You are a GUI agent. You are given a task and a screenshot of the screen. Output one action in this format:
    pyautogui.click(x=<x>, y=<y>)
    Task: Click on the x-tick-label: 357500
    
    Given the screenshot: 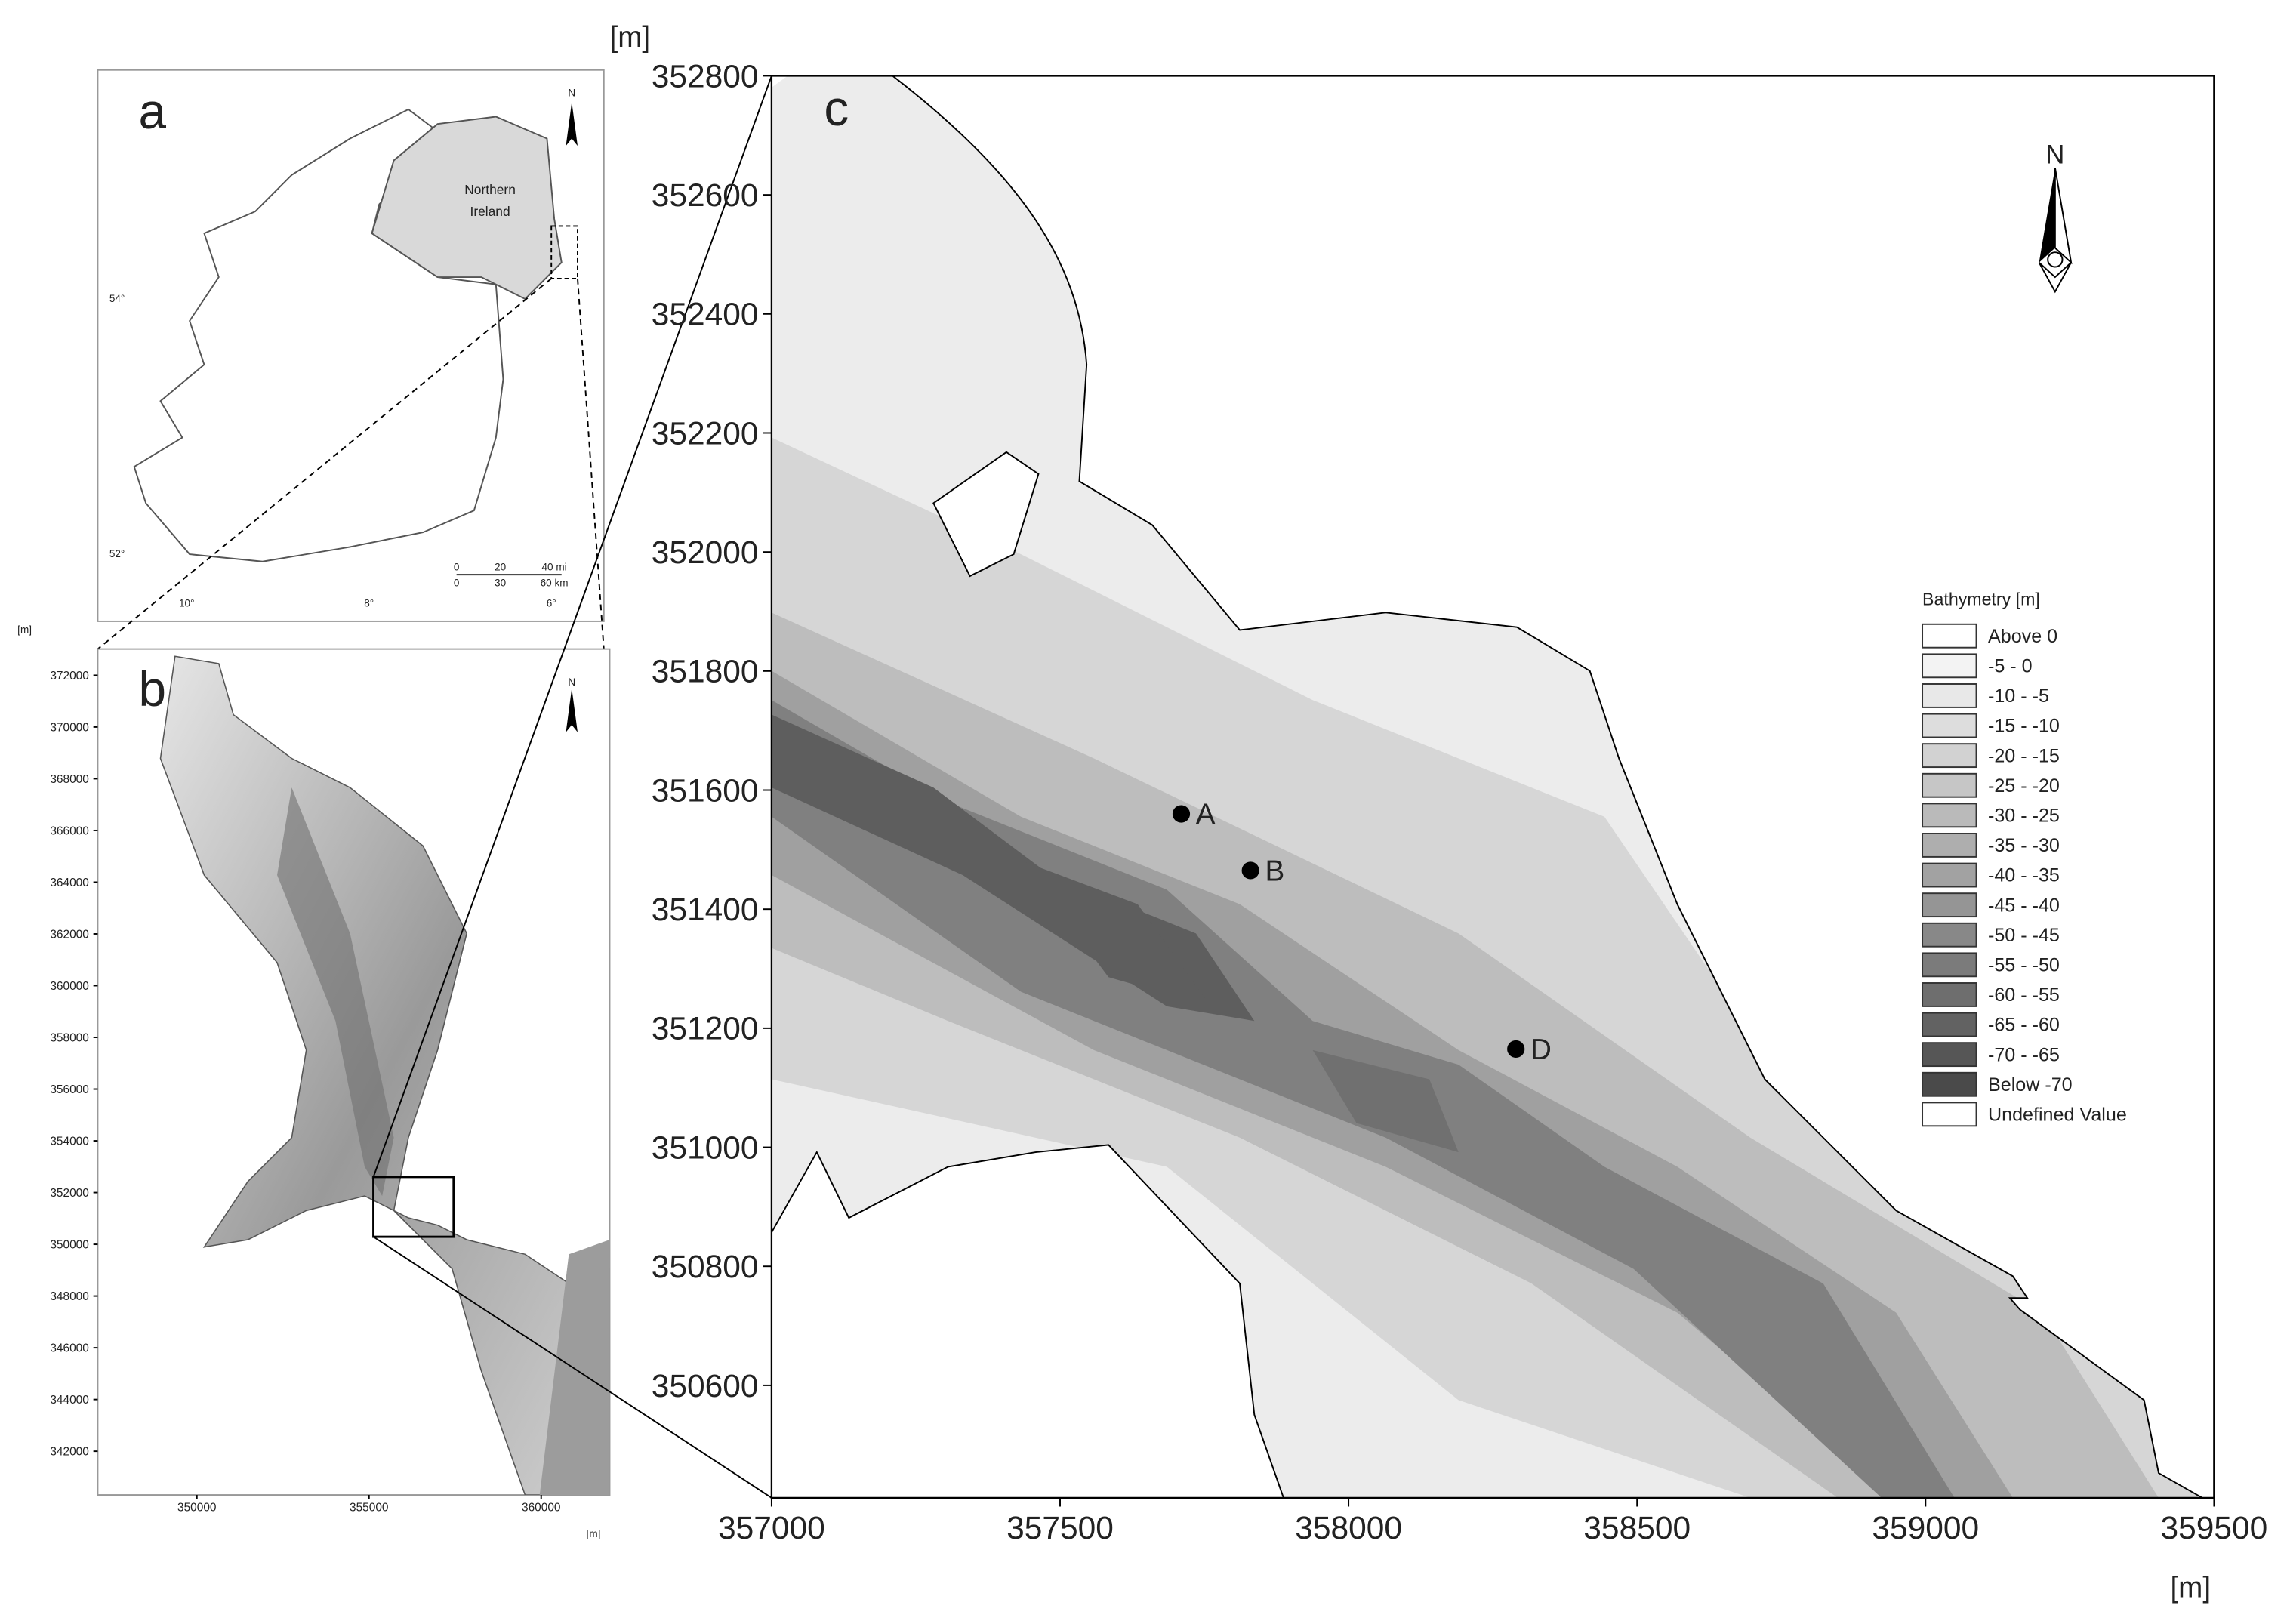 What is the action you would take?
    pyautogui.click(x=1060, y=1528)
    